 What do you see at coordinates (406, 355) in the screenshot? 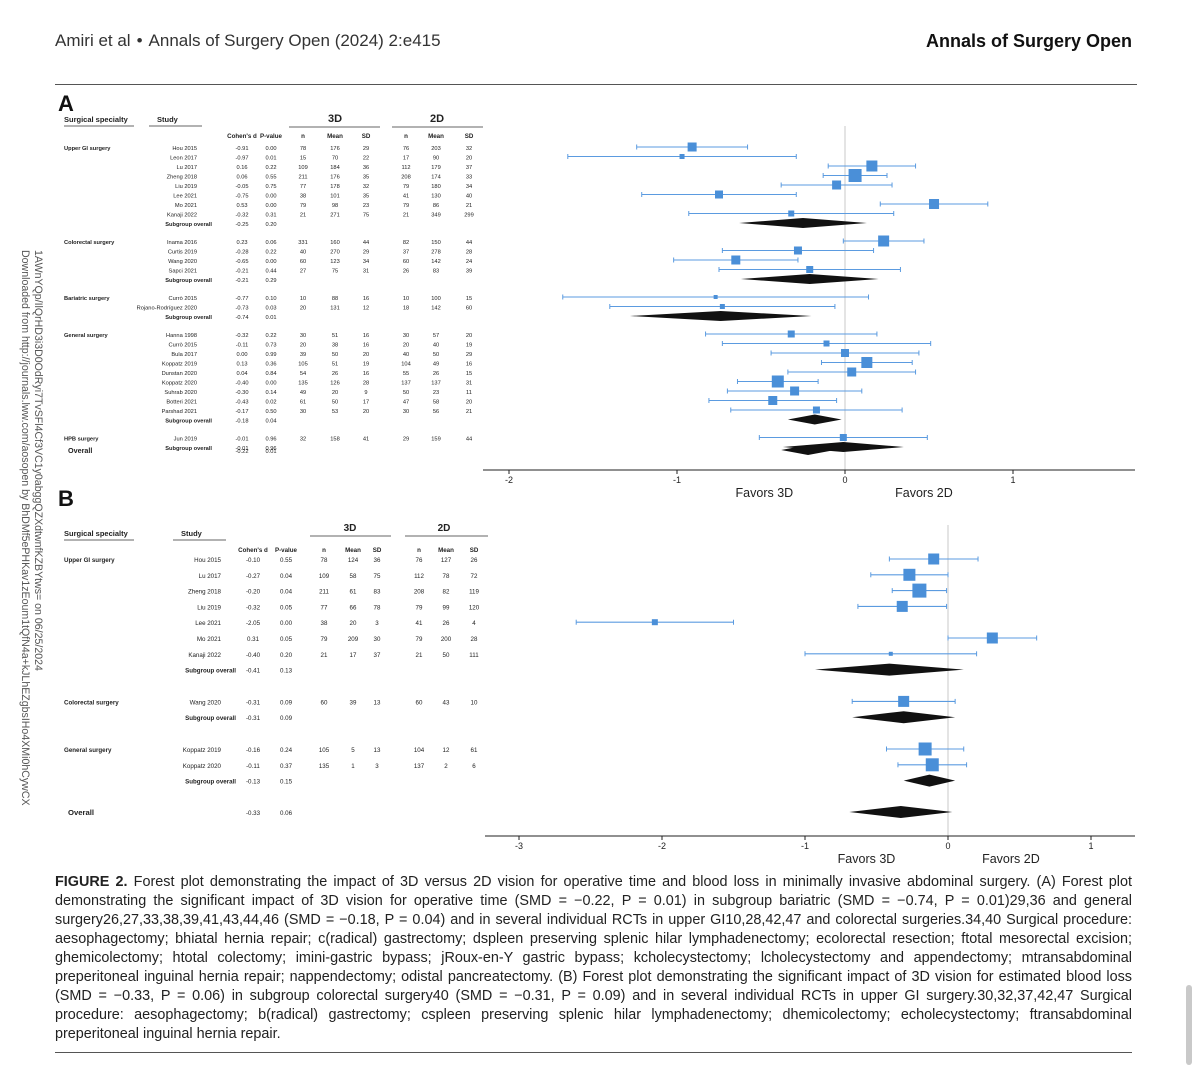
I see `cell-n2: 40` at bounding box center [406, 355].